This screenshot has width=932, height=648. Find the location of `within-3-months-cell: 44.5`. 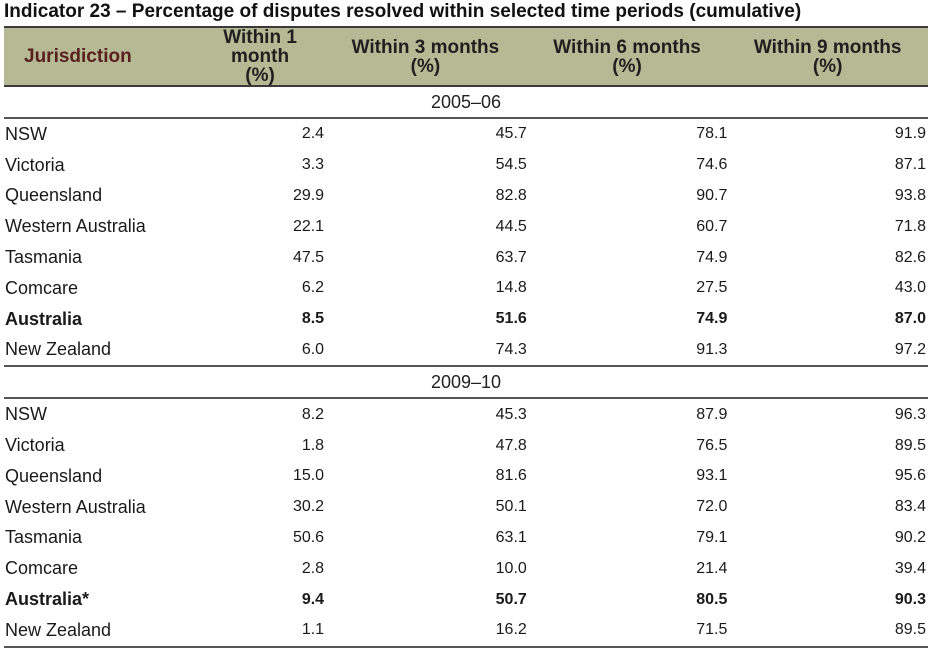

within-3-months-cell: 44.5 is located at coordinates (511, 226).